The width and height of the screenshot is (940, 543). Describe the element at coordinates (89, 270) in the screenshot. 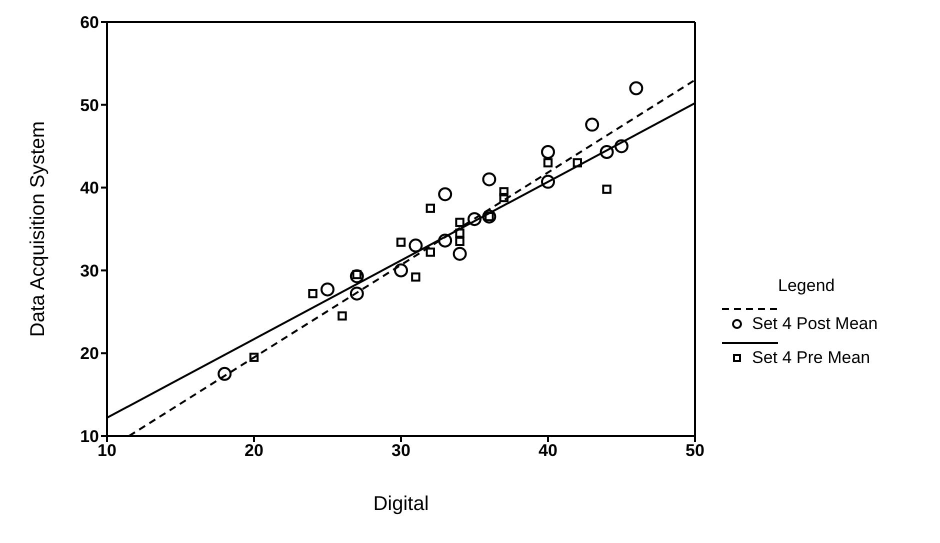

I see `y-tick-label: 30` at that location.